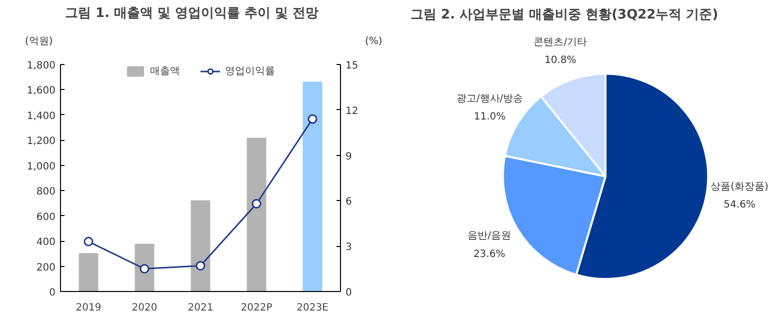 The image size is (781, 333). I want to click on y-tick-label: 1,800, so click(41, 66).